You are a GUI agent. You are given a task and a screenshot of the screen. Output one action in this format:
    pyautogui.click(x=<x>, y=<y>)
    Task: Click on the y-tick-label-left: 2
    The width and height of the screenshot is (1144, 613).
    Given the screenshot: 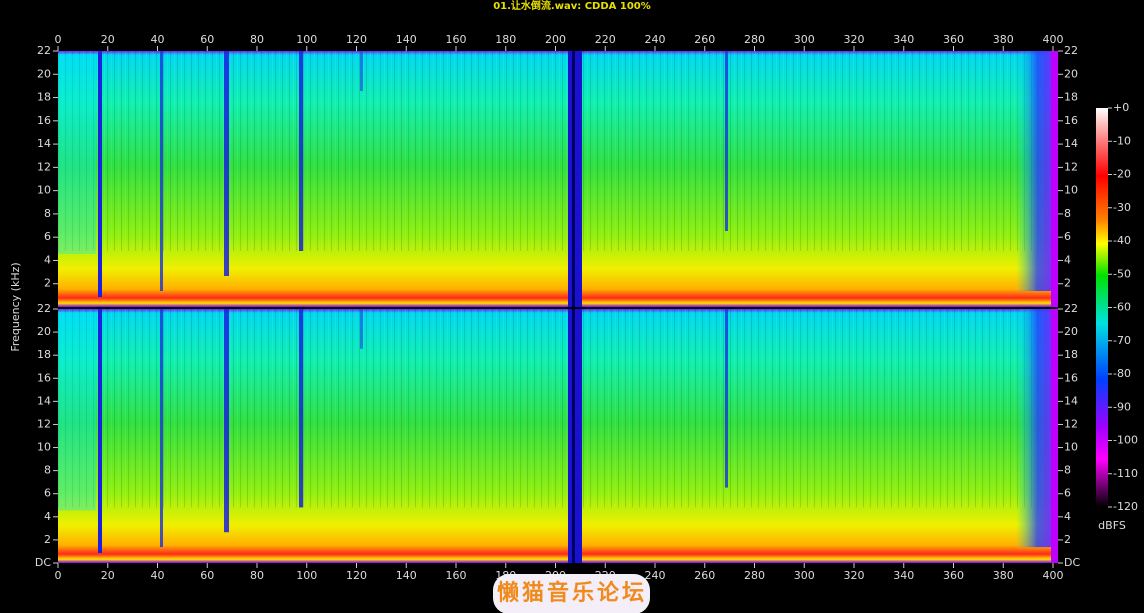 What is the action you would take?
    pyautogui.click(x=47, y=539)
    